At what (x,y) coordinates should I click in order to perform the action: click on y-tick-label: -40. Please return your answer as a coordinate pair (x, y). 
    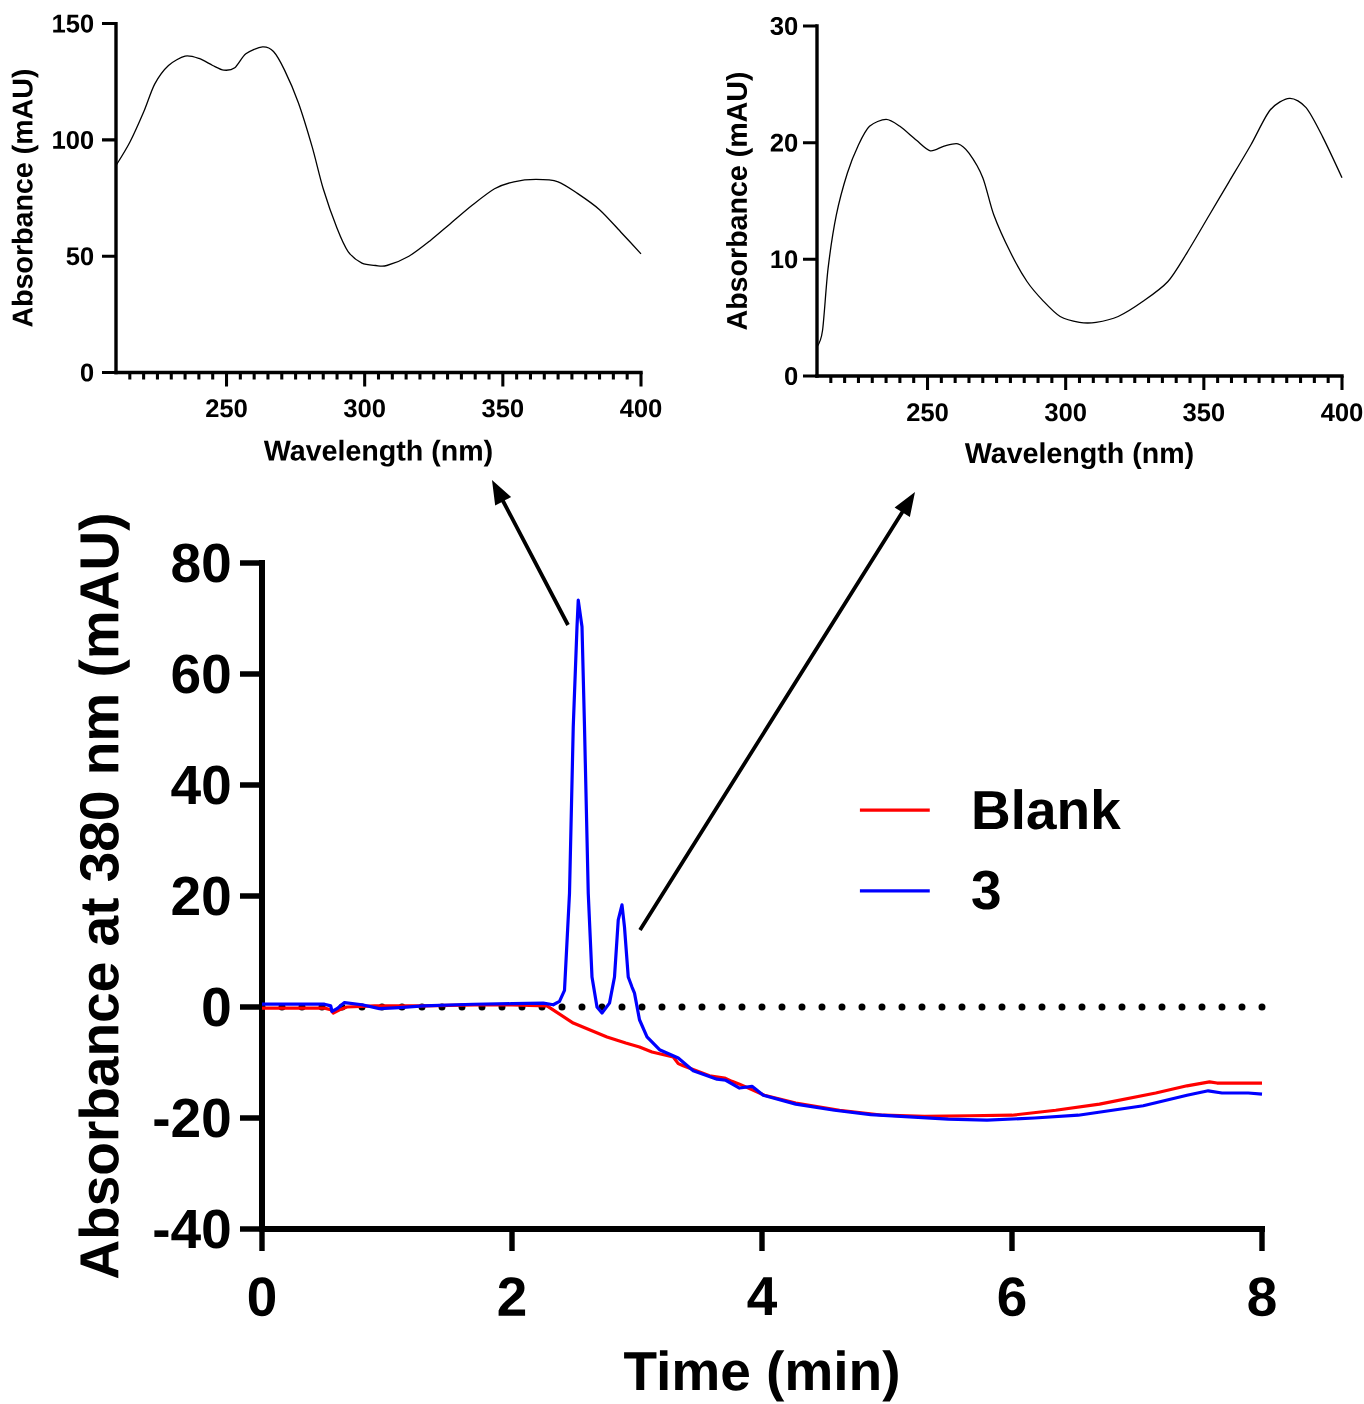
    Looking at the image, I should click on (192, 1229).